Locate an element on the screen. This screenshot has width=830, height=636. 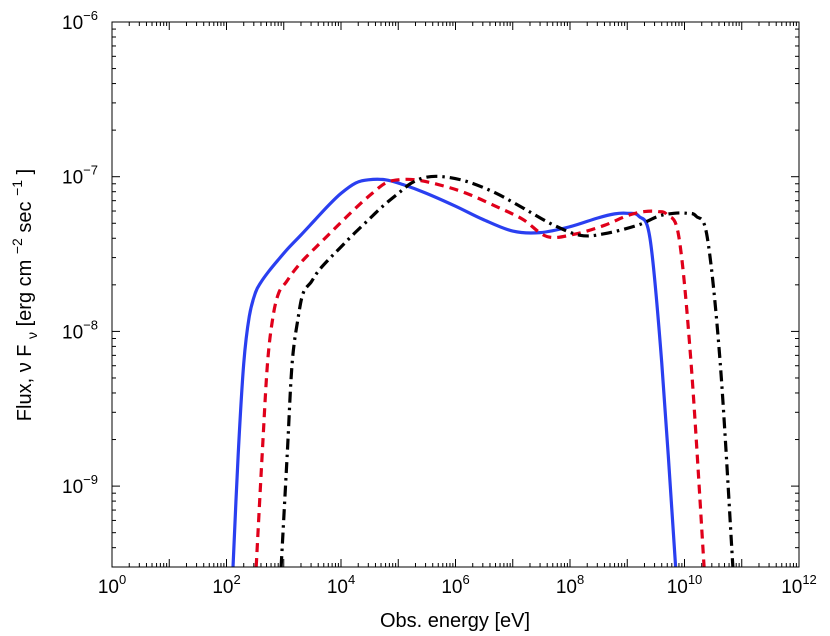
y-label-units-start: [erg cm is located at coordinates (25, 293).